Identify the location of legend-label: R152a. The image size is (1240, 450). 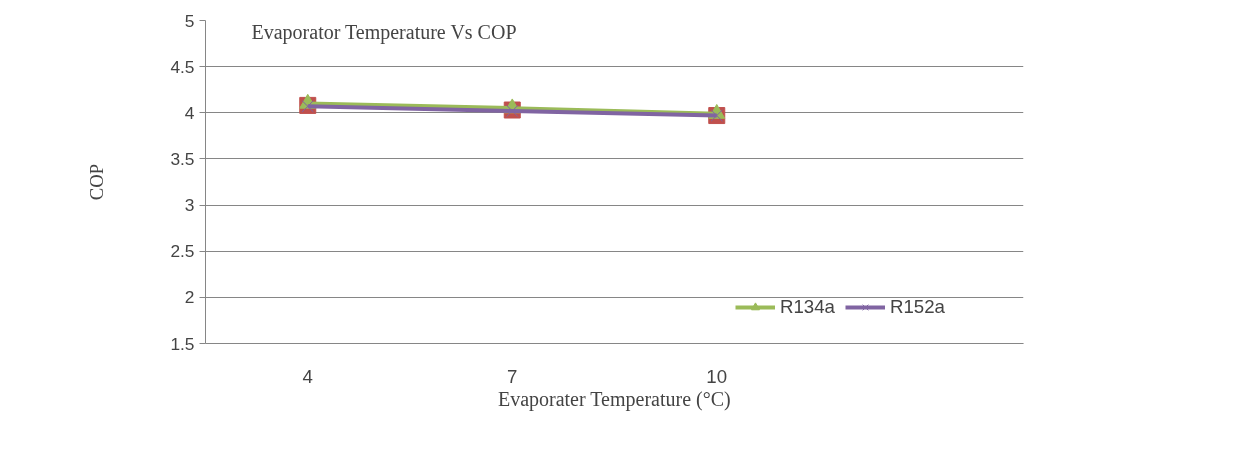
(917, 307).